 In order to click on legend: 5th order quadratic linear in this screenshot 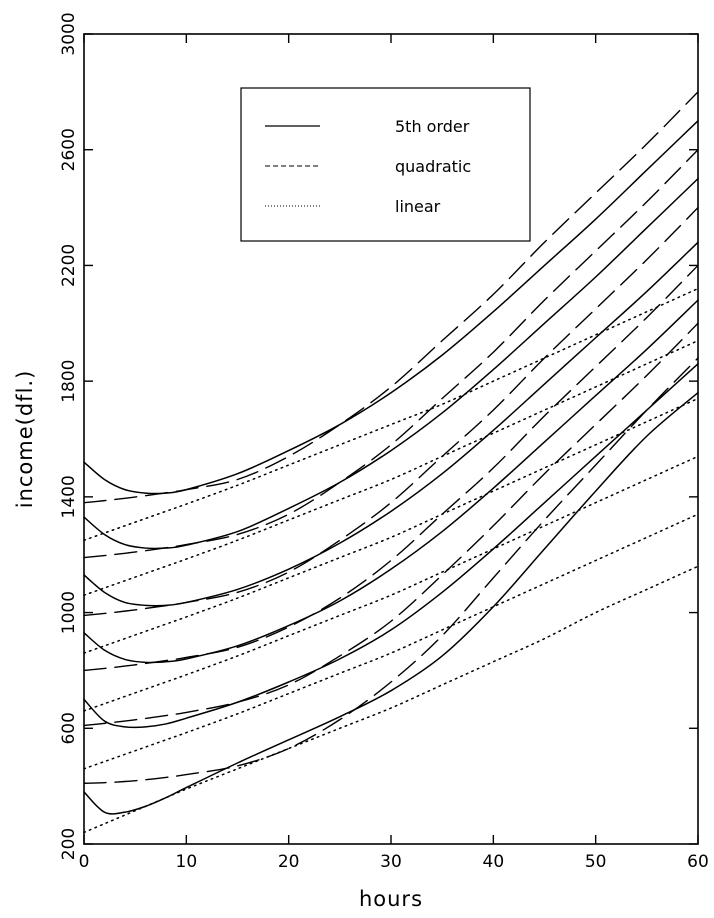, I will do `click(385, 164)`.